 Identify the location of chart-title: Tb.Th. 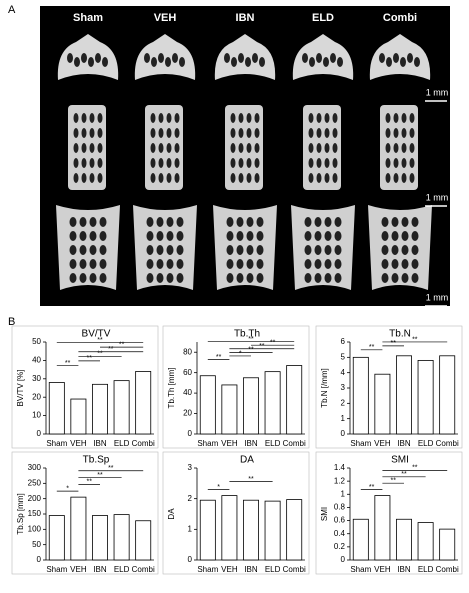
(247, 334).